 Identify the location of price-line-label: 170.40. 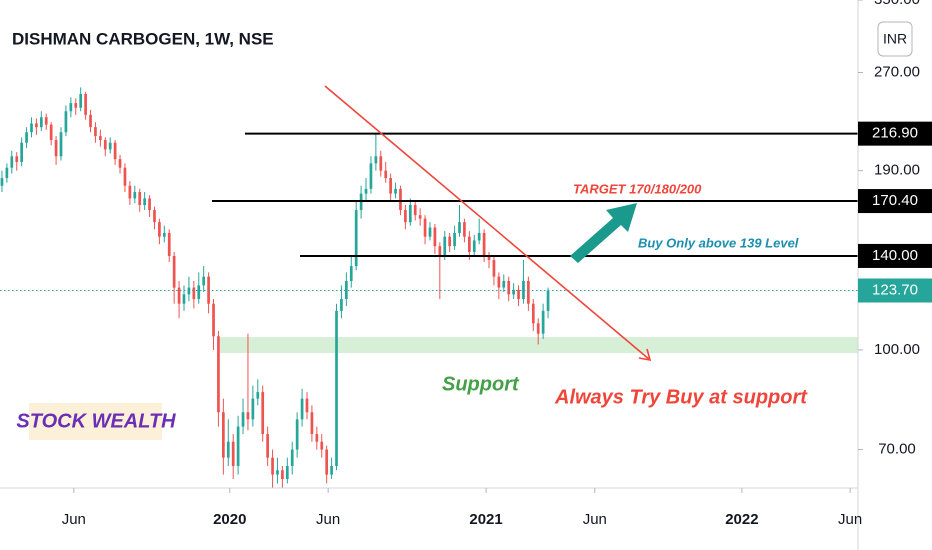
(895, 200).